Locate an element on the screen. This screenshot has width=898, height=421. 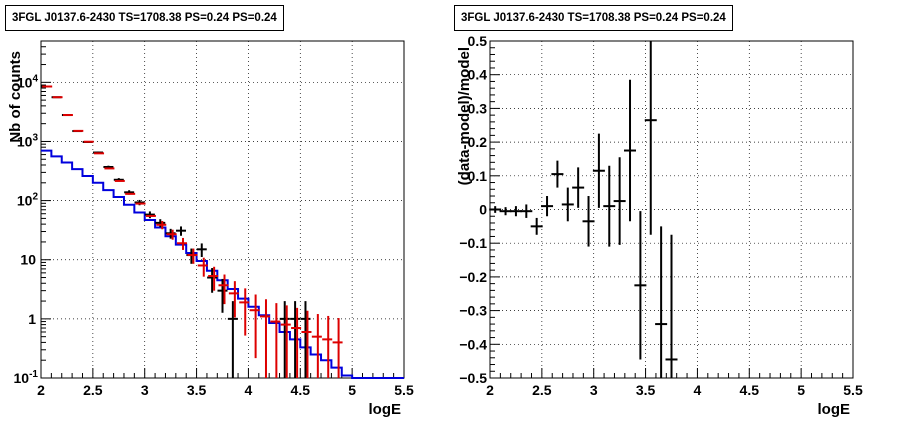
y-tick-label: 0.2 is located at coordinates (478, 142).